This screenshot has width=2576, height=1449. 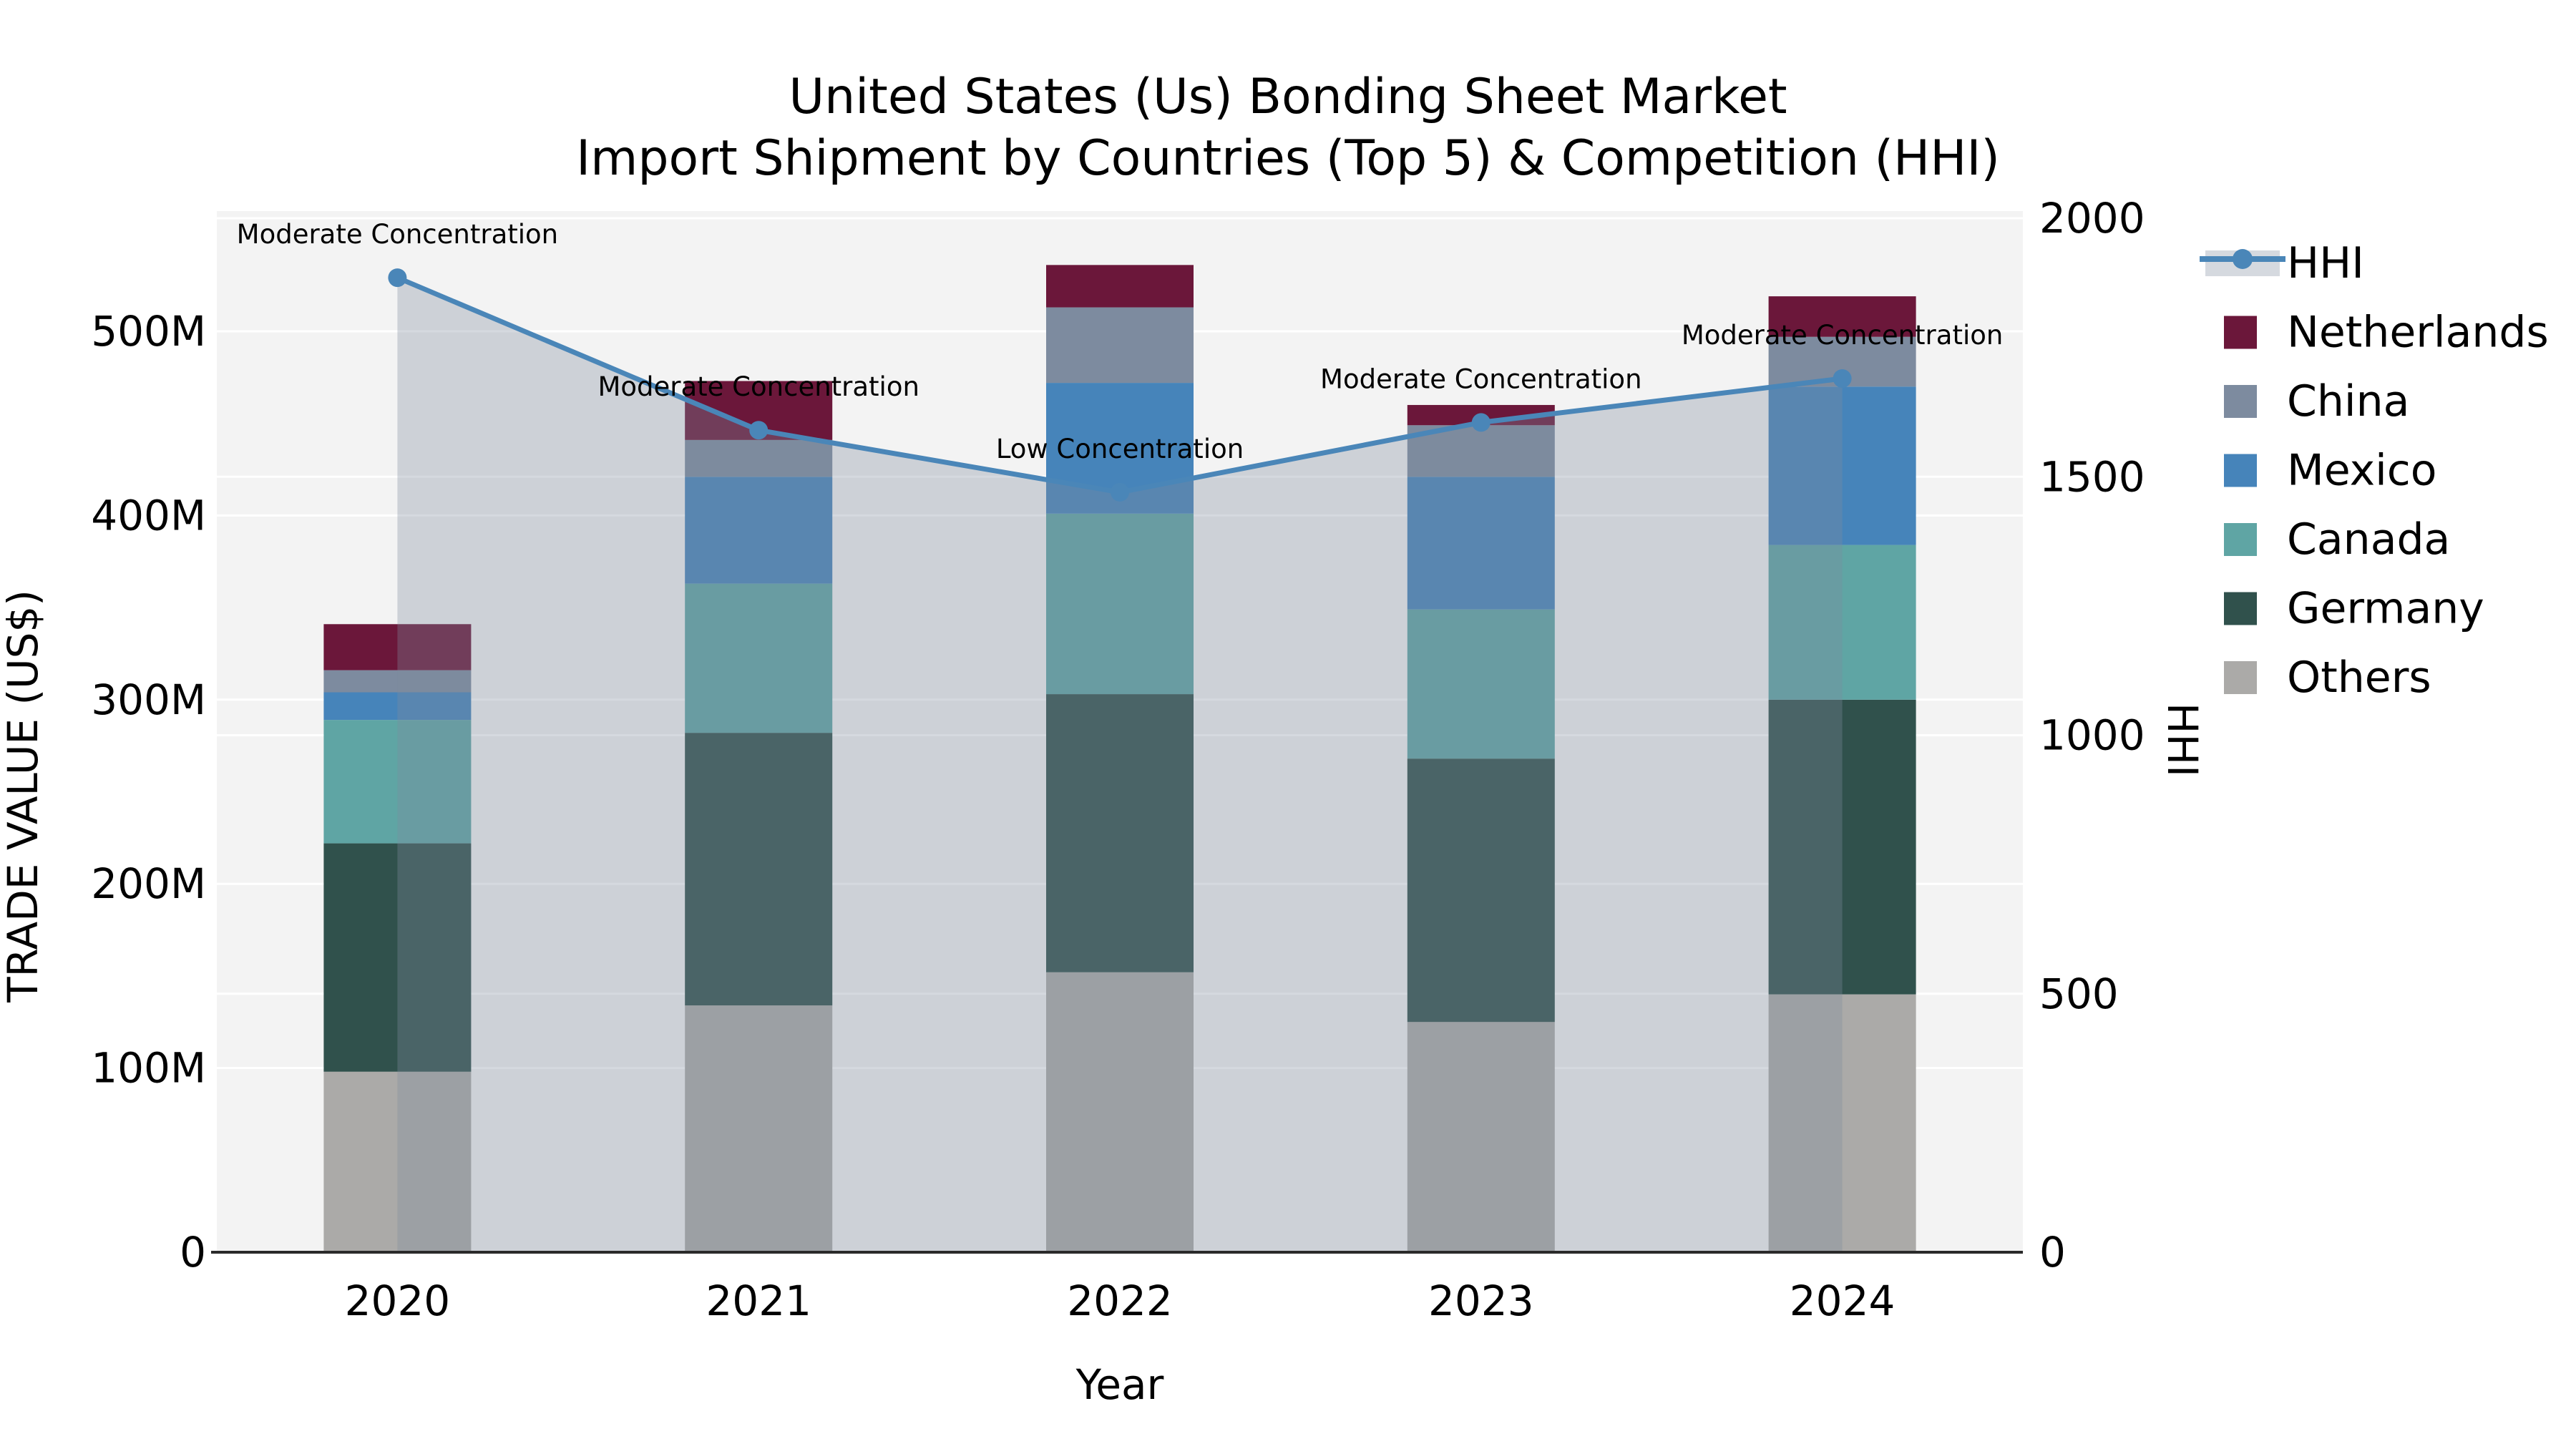 I want to click on legend-swatch-china, so click(x=2240, y=401).